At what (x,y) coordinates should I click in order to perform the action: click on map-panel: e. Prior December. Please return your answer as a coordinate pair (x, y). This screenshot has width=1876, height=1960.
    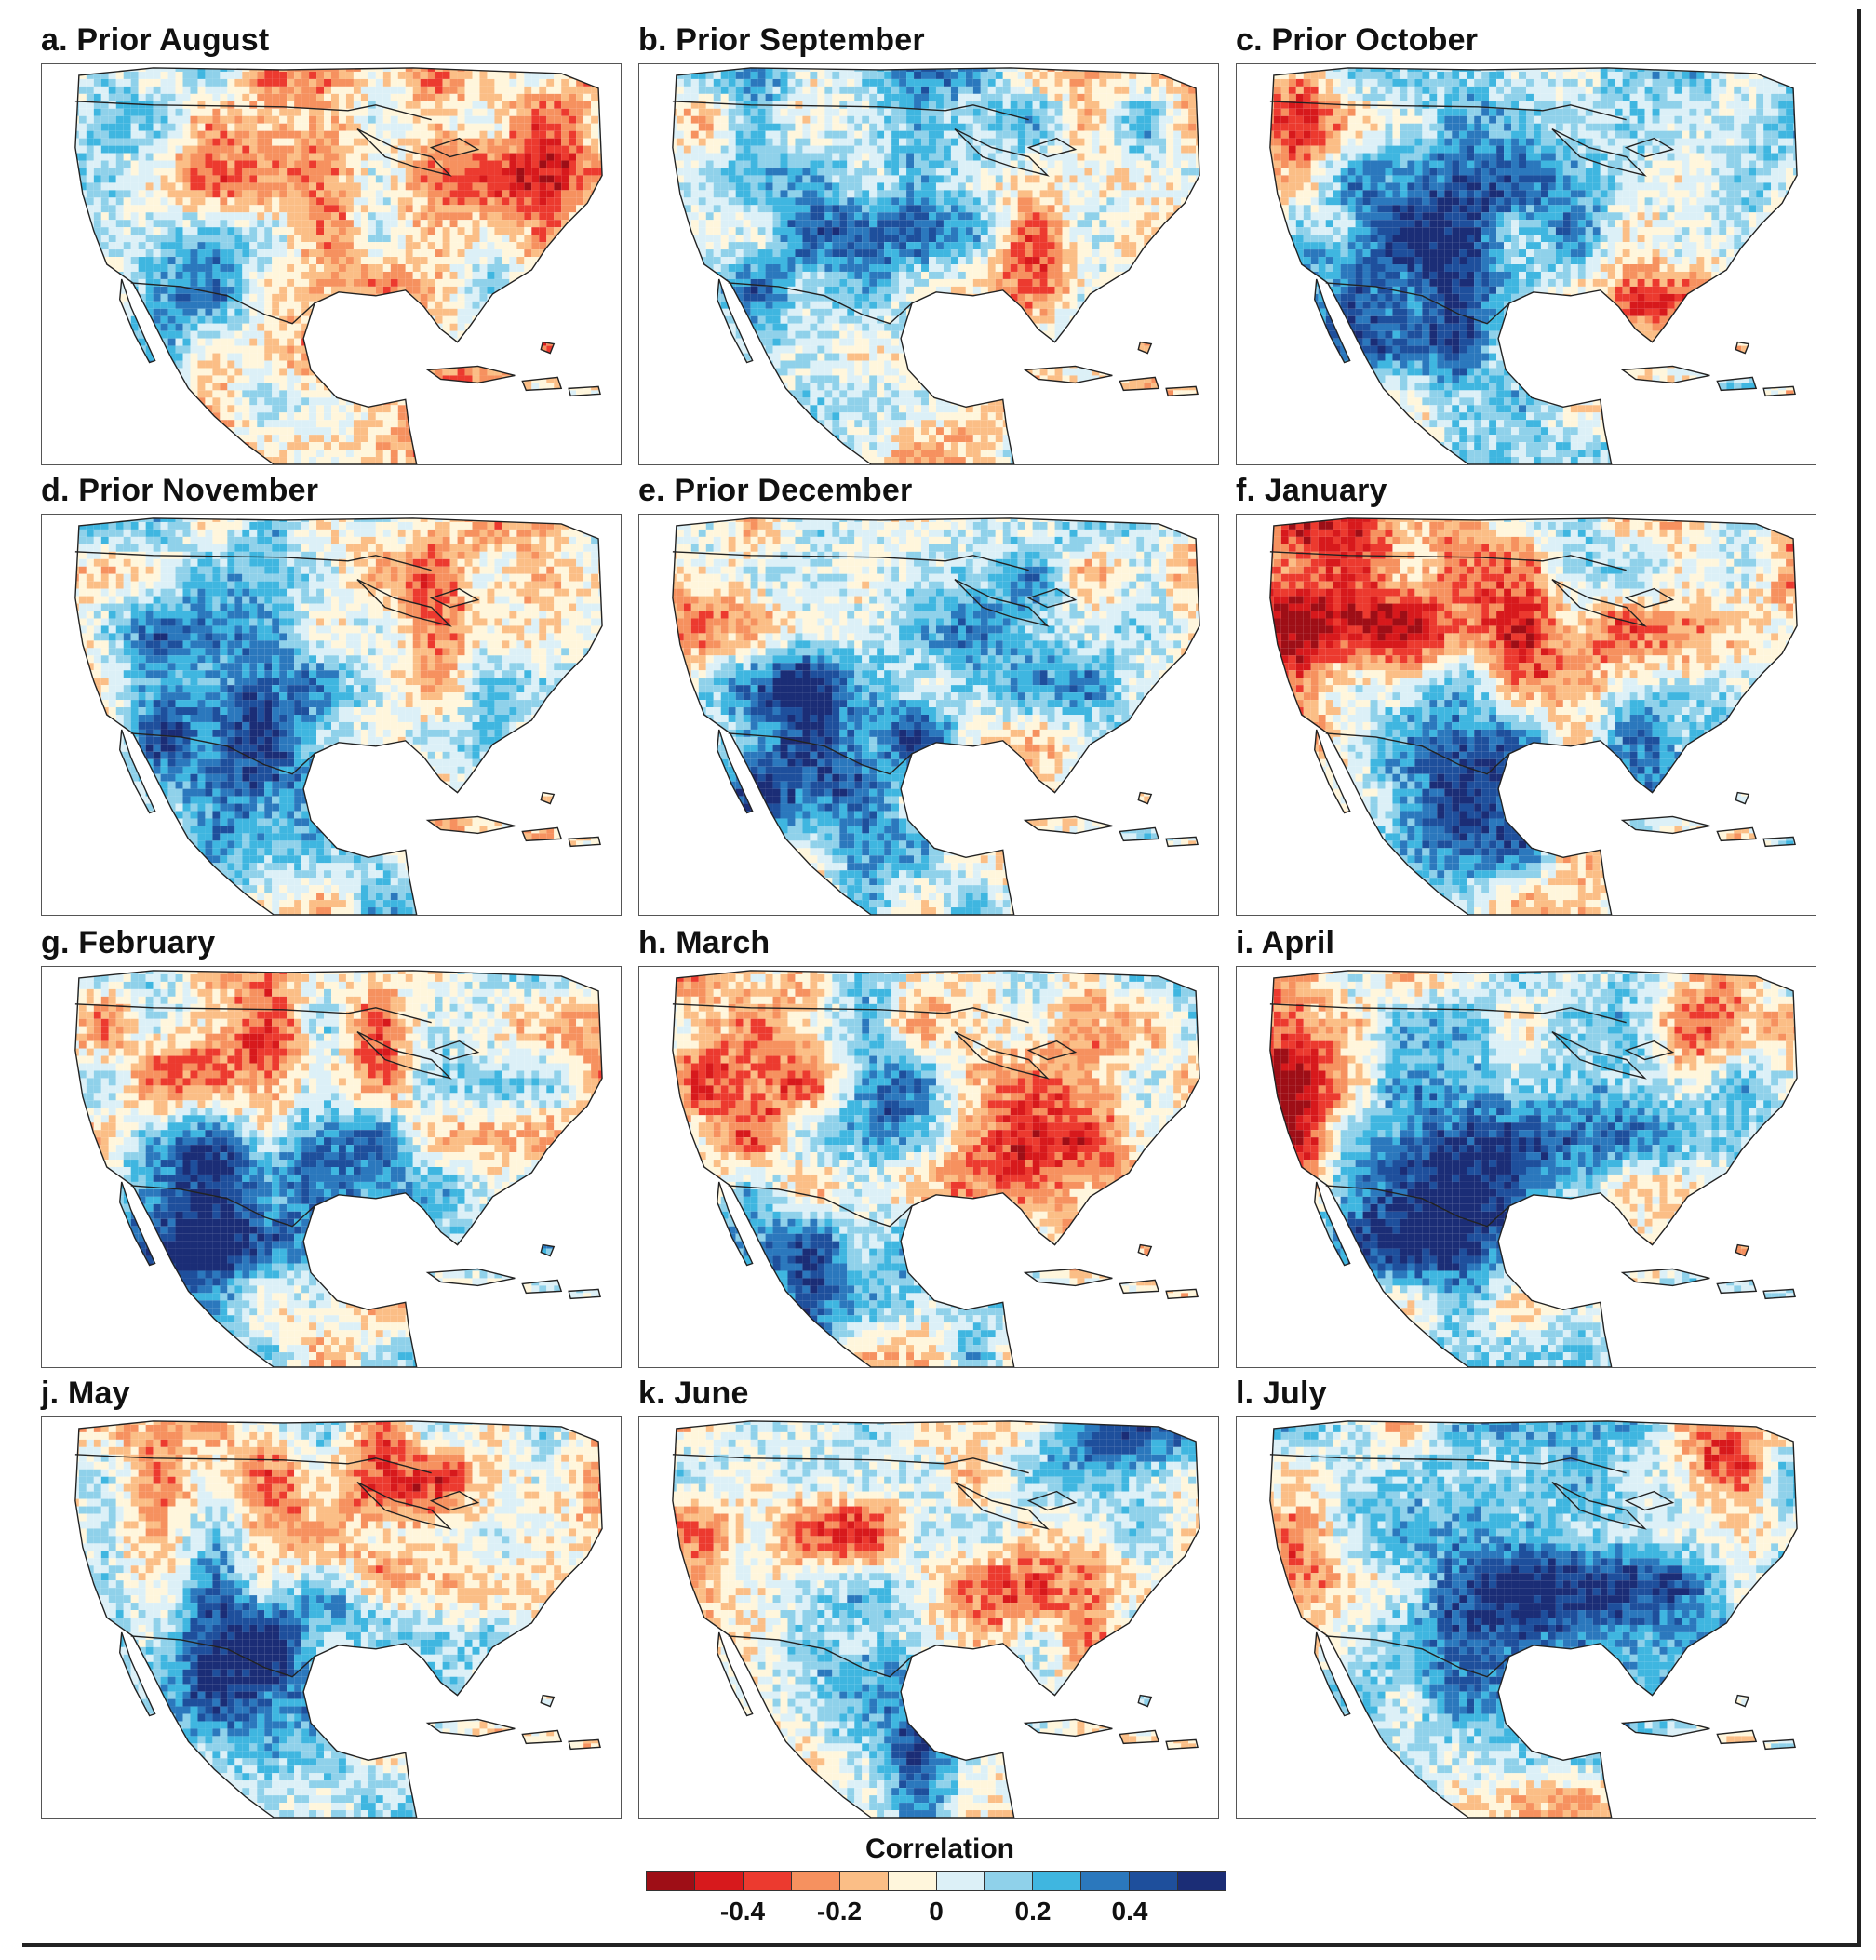
    Looking at the image, I should click on (936, 696).